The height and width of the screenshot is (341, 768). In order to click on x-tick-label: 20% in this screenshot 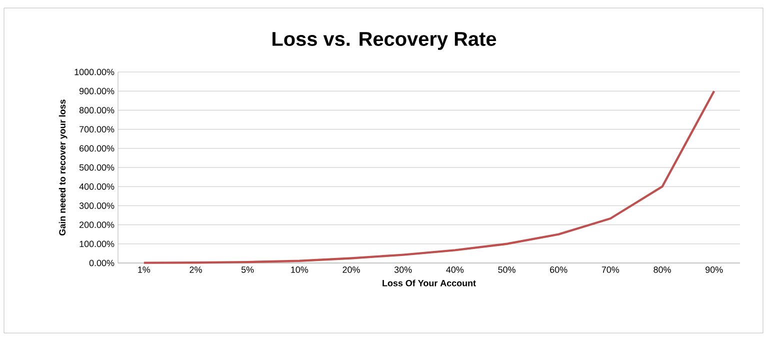, I will do `click(351, 269)`.